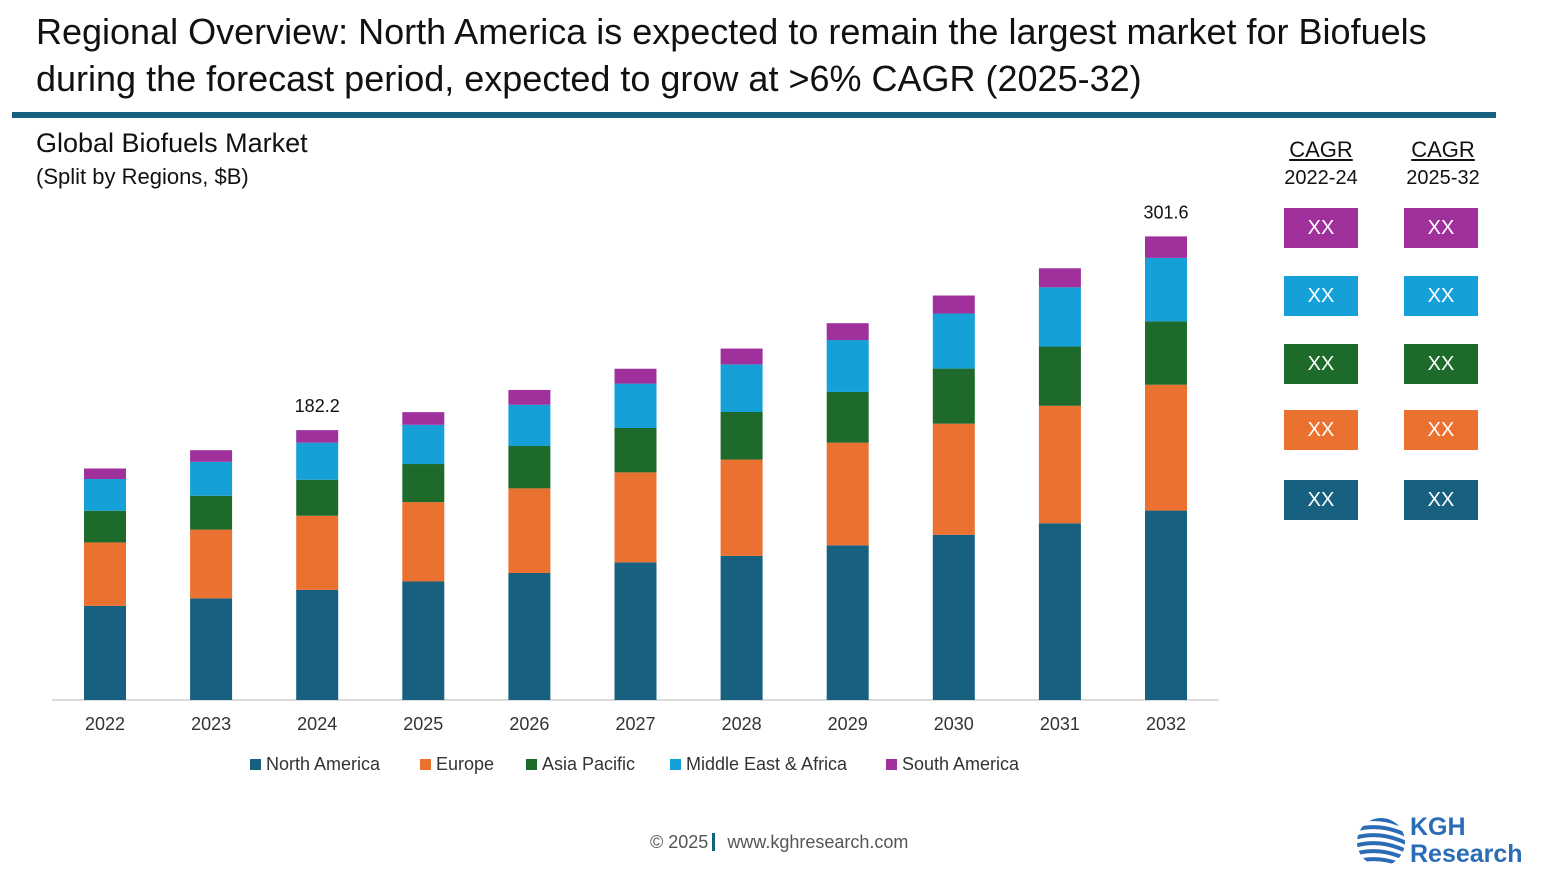  Describe the element at coordinates (1166, 605) in the screenshot. I see `bar-north-america-2032` at that location.